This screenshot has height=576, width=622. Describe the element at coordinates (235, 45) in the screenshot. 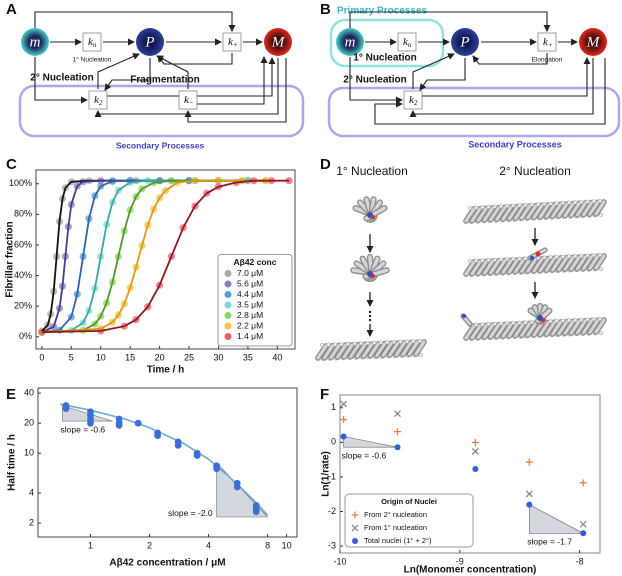

I see `rate-sub: +` at that location.